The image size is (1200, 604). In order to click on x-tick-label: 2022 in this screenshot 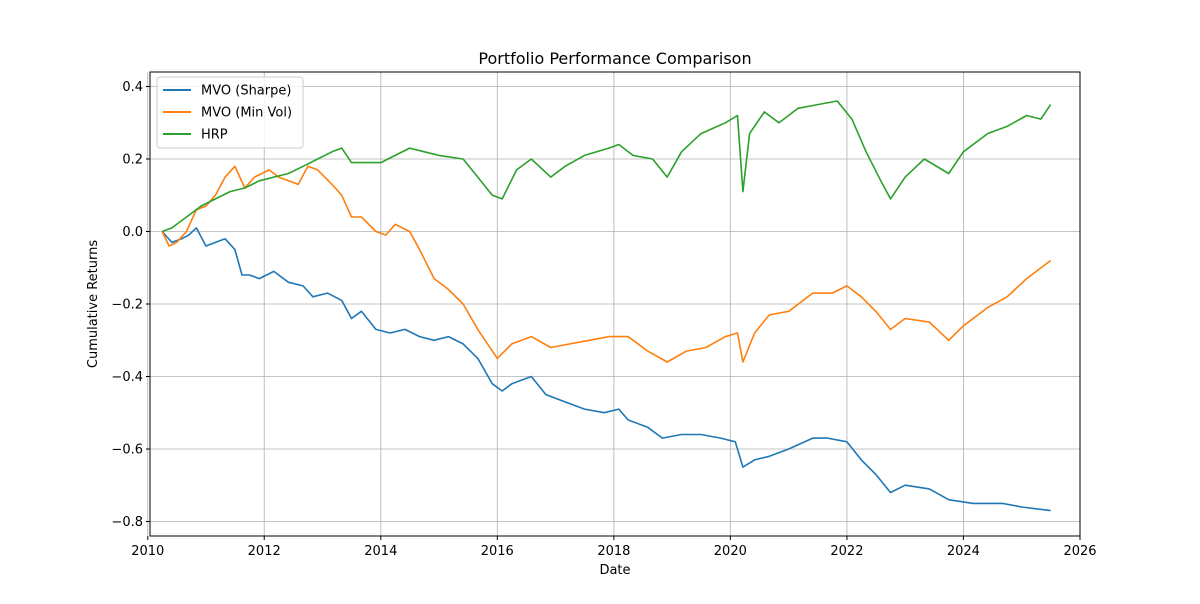, I will do `click(846, 551)`.